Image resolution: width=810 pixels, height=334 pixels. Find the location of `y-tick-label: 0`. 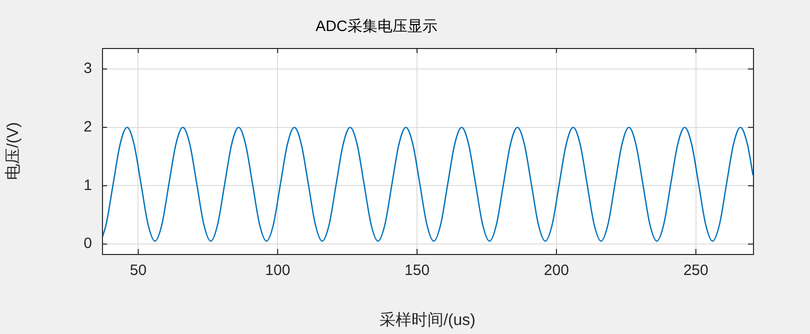

y-tick-label: 0 is located at coordinates (88, 243).